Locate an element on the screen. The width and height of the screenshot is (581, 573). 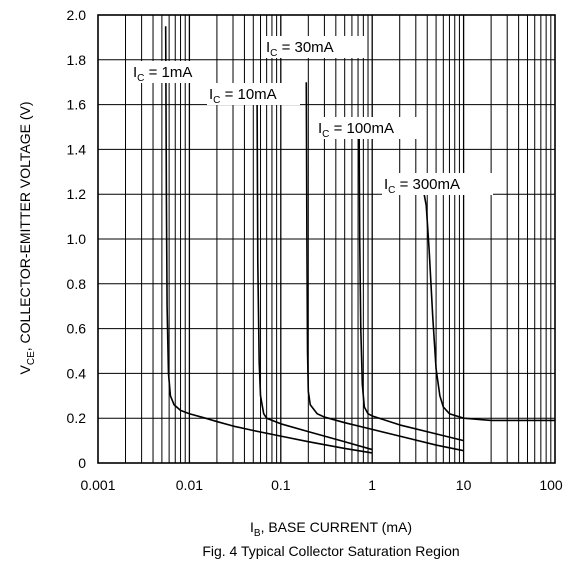
x-axis-title-sub: B is located at coordinates (257, 533).